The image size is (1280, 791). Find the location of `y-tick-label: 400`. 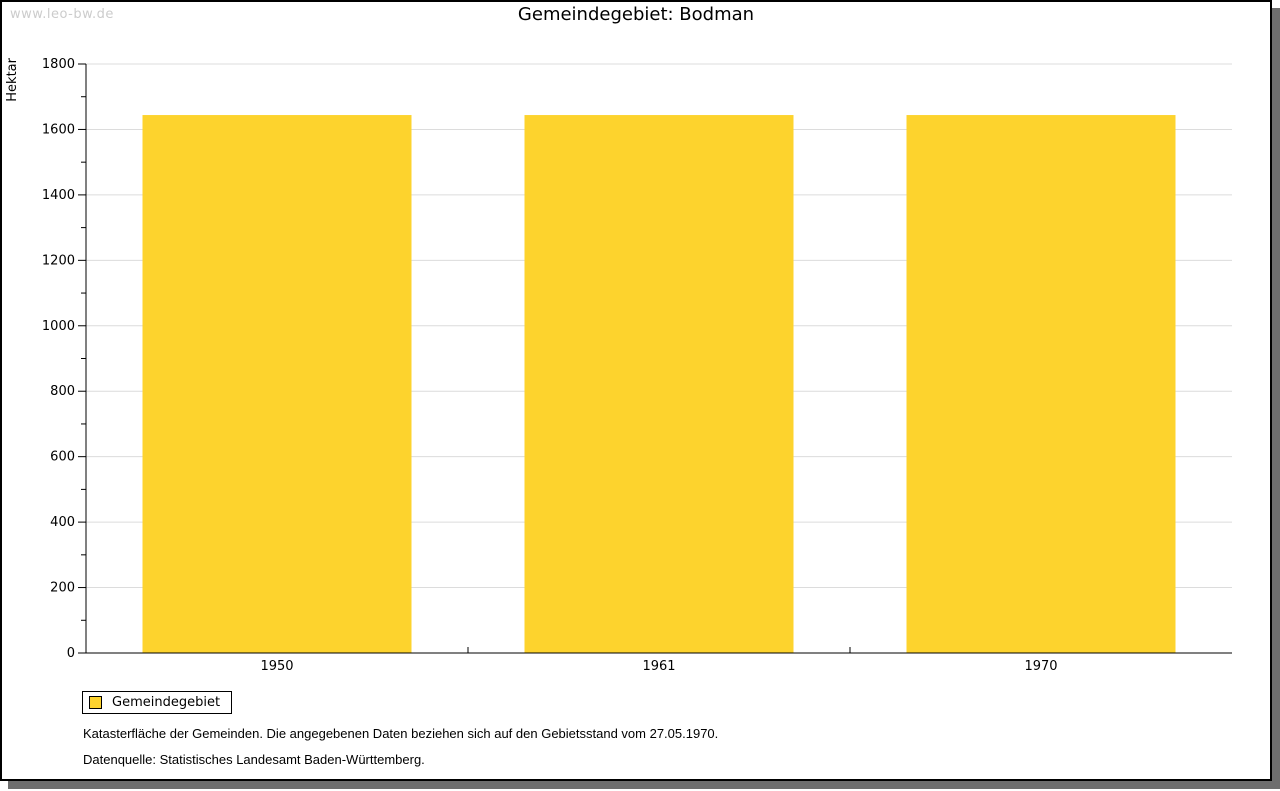

y-tick-label: 400 is located at coordinates (62, 522).